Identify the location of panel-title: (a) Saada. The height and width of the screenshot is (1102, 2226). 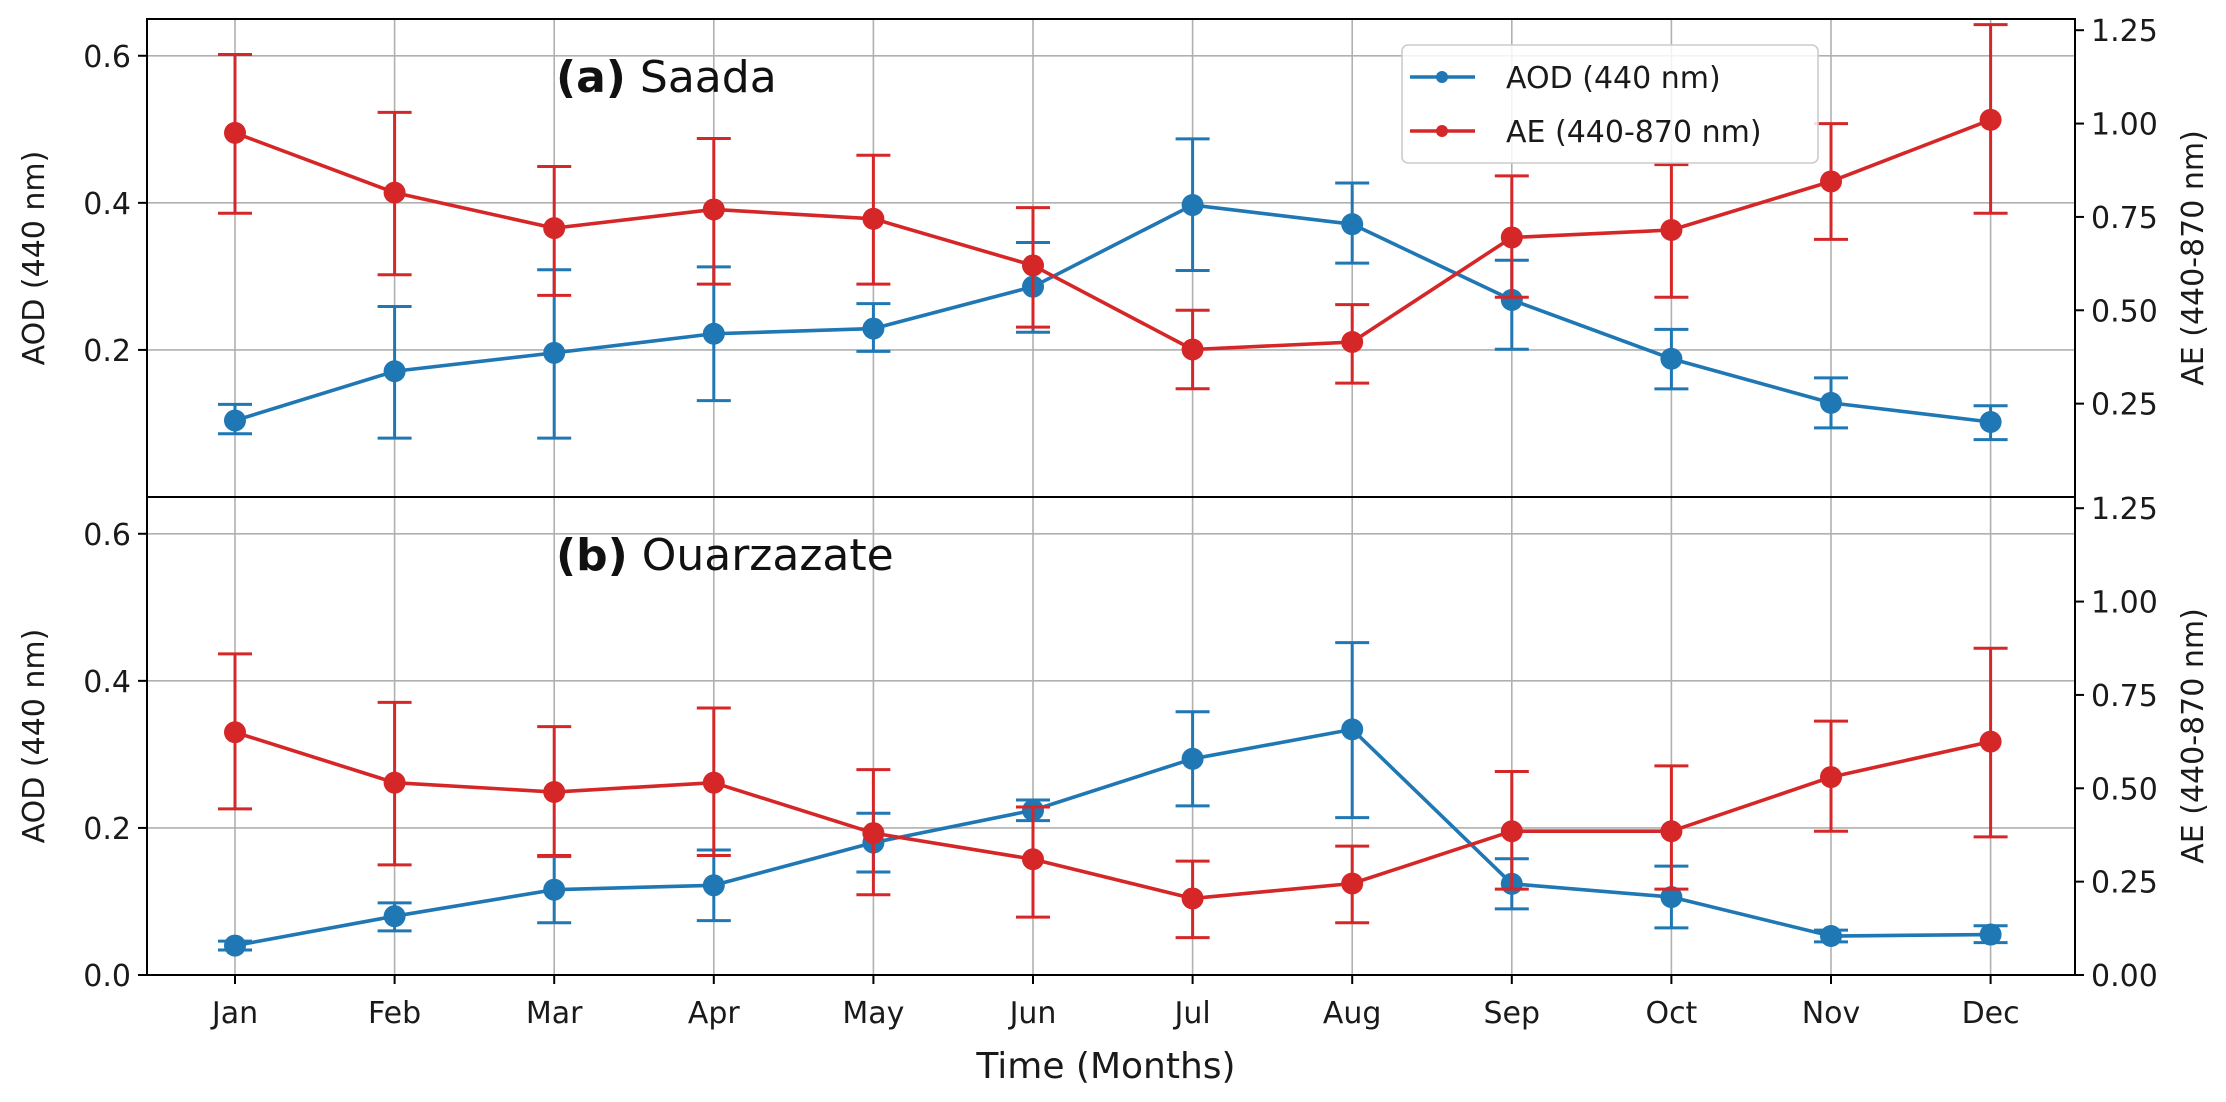
(666, 77).